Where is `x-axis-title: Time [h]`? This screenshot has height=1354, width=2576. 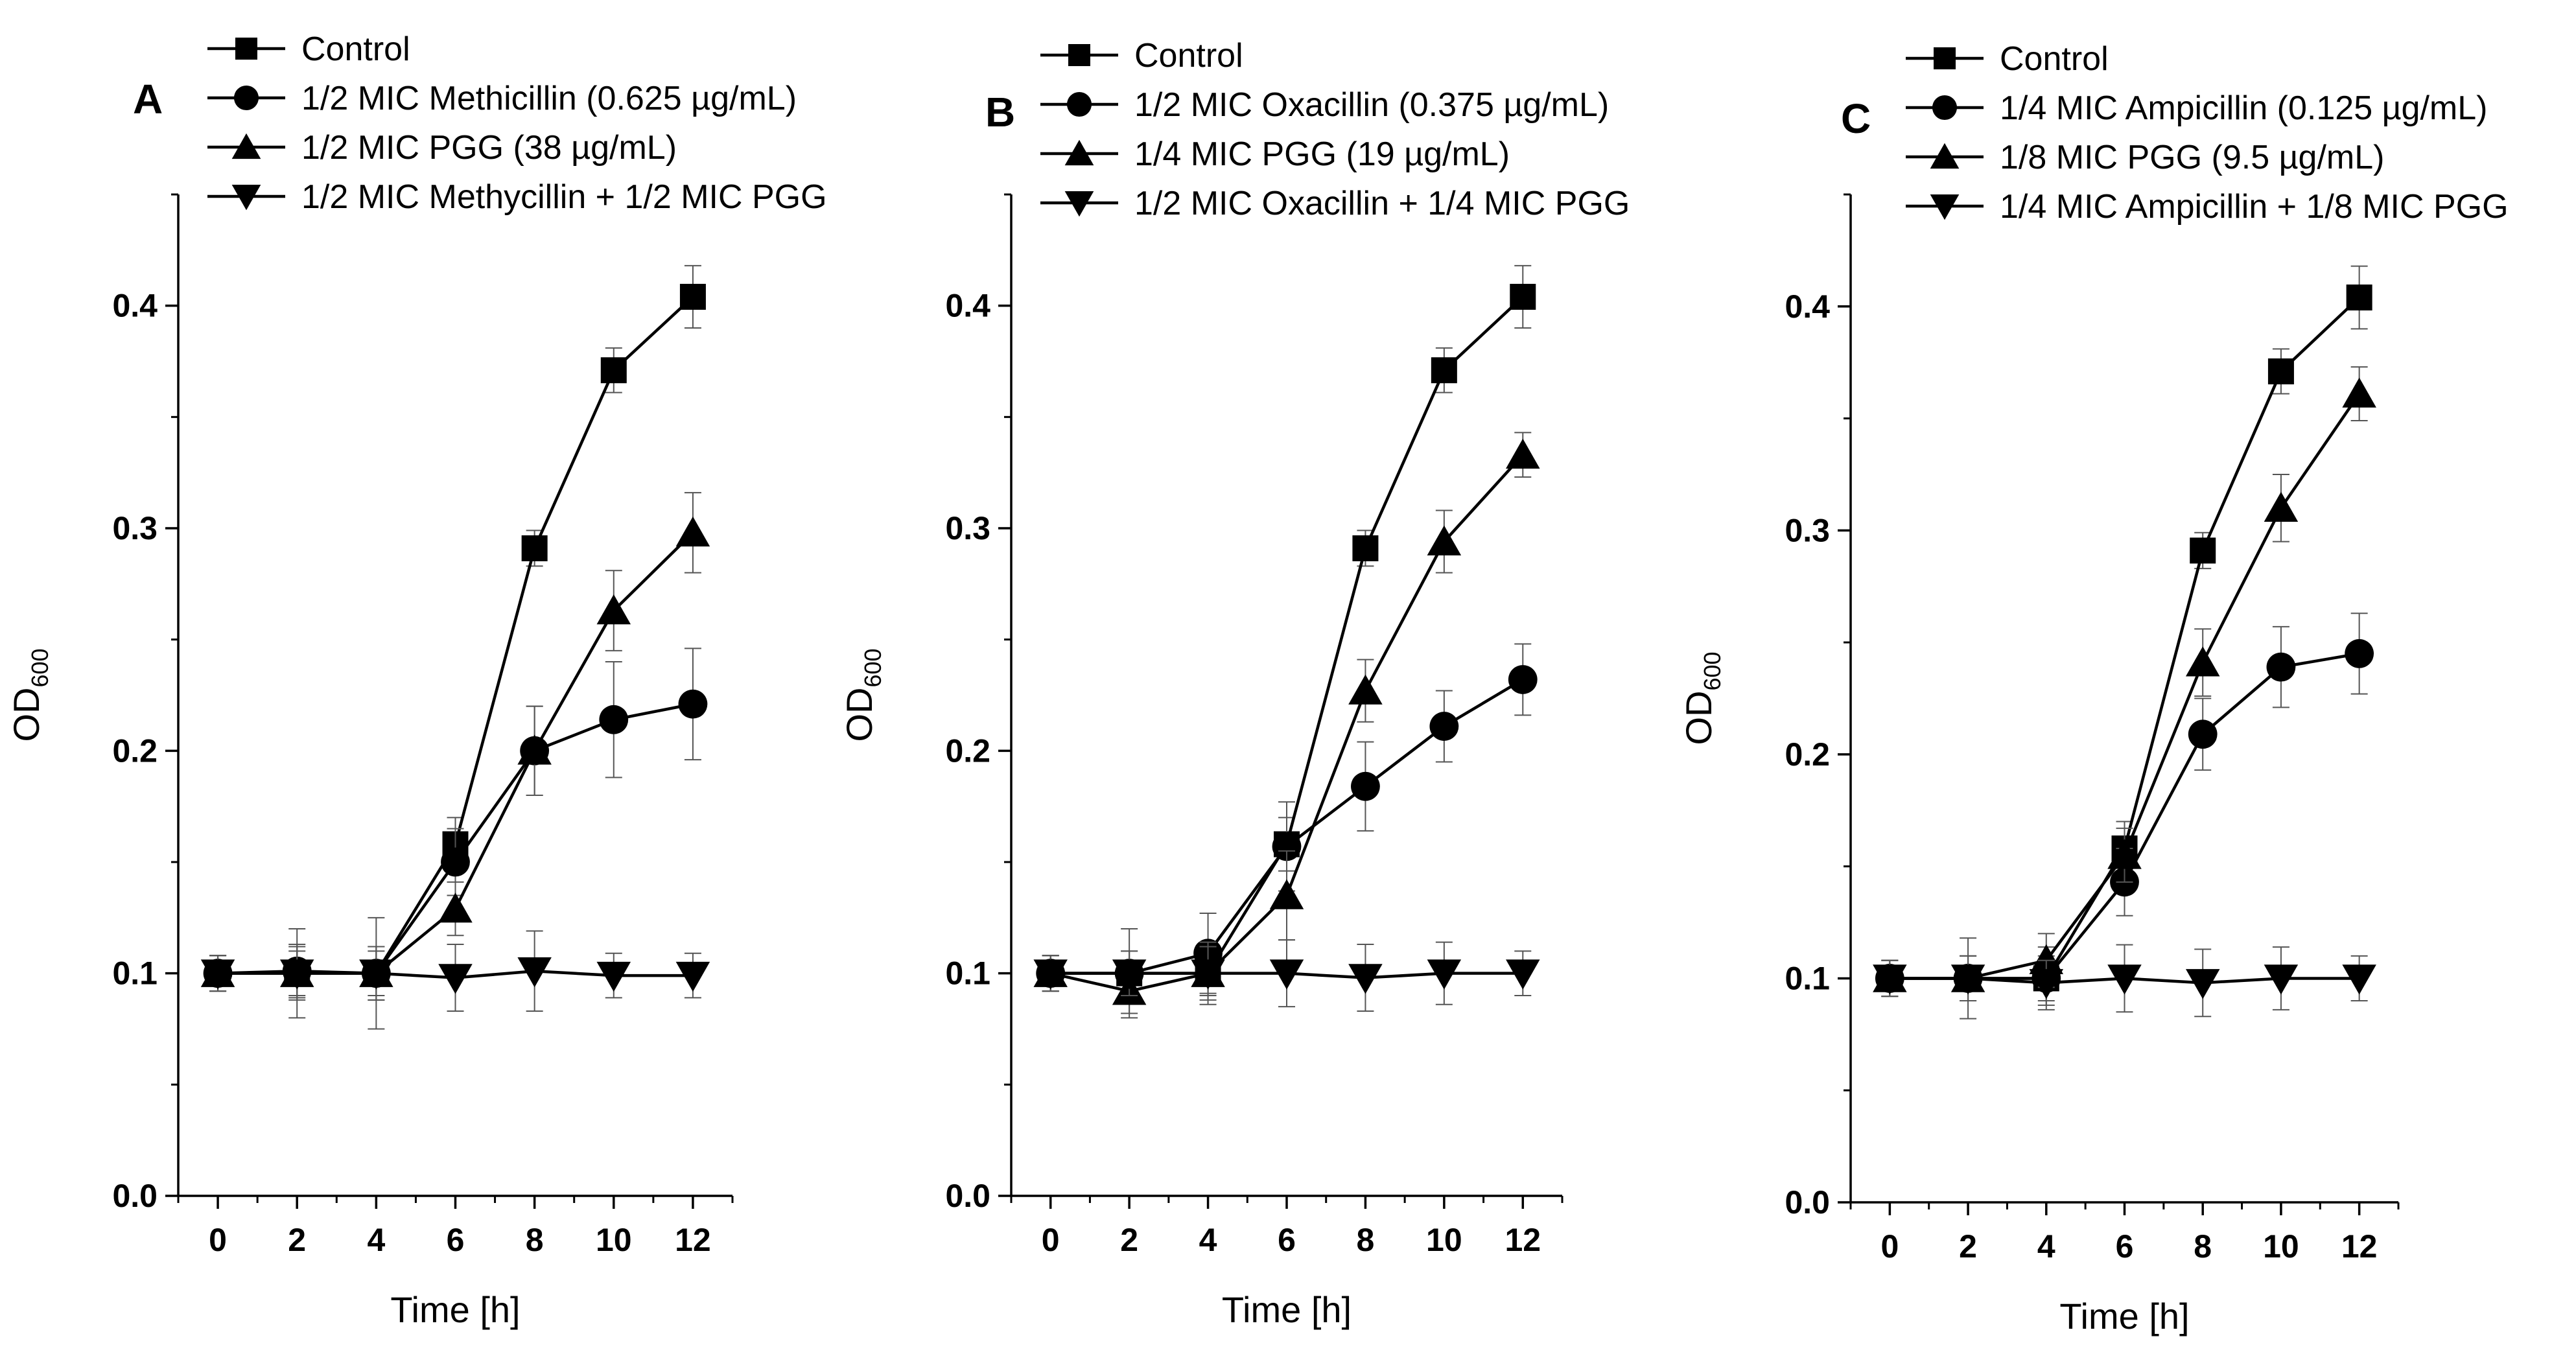
x-axis-title: Time [h] is located at coordinates (1287, 1309).